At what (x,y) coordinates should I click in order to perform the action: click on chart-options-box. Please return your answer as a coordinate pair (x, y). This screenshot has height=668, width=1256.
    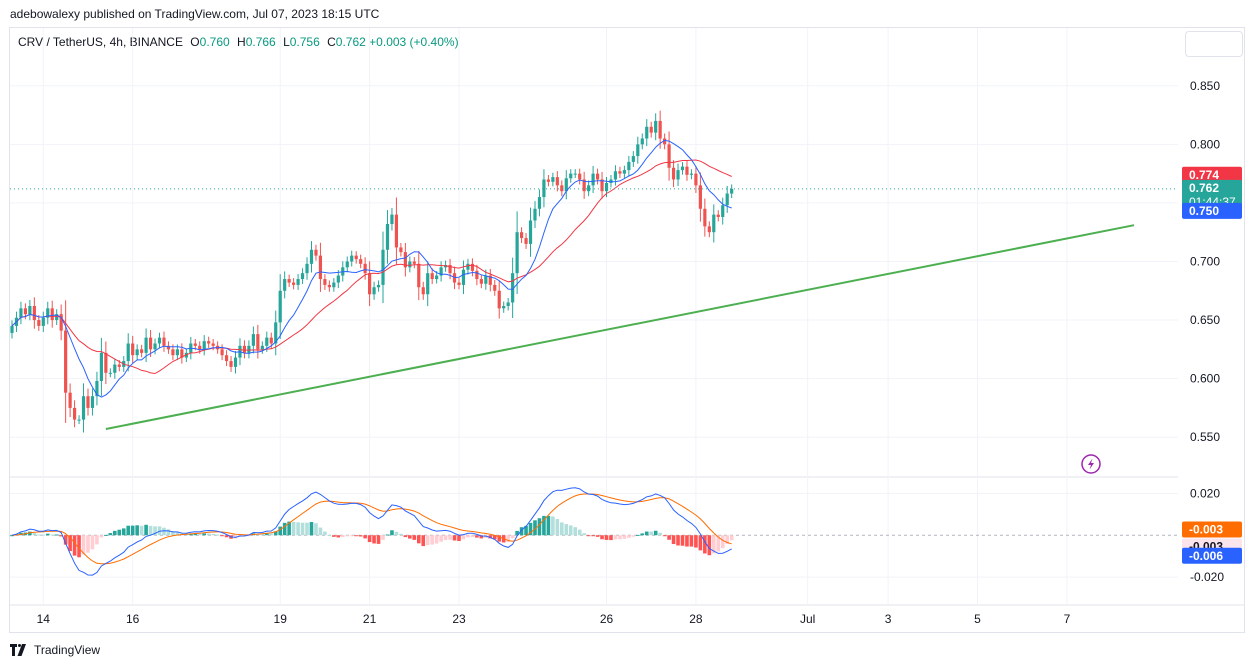
    Looking at the image, I should click on (1214, 44).